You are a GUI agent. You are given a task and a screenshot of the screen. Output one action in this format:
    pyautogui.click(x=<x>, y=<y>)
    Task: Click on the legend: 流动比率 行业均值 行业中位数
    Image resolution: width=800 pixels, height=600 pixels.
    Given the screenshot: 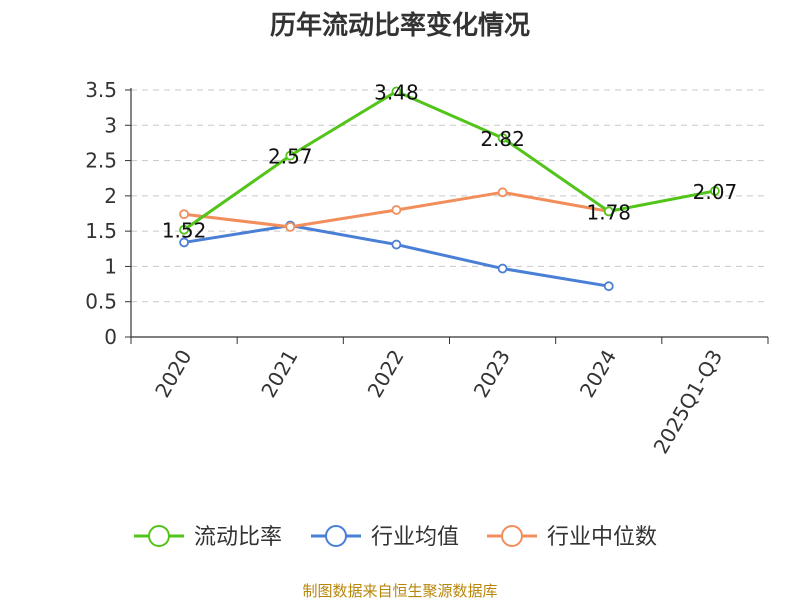 What is the action you would take?
    pyautogui.click(x=395, y=537)
    